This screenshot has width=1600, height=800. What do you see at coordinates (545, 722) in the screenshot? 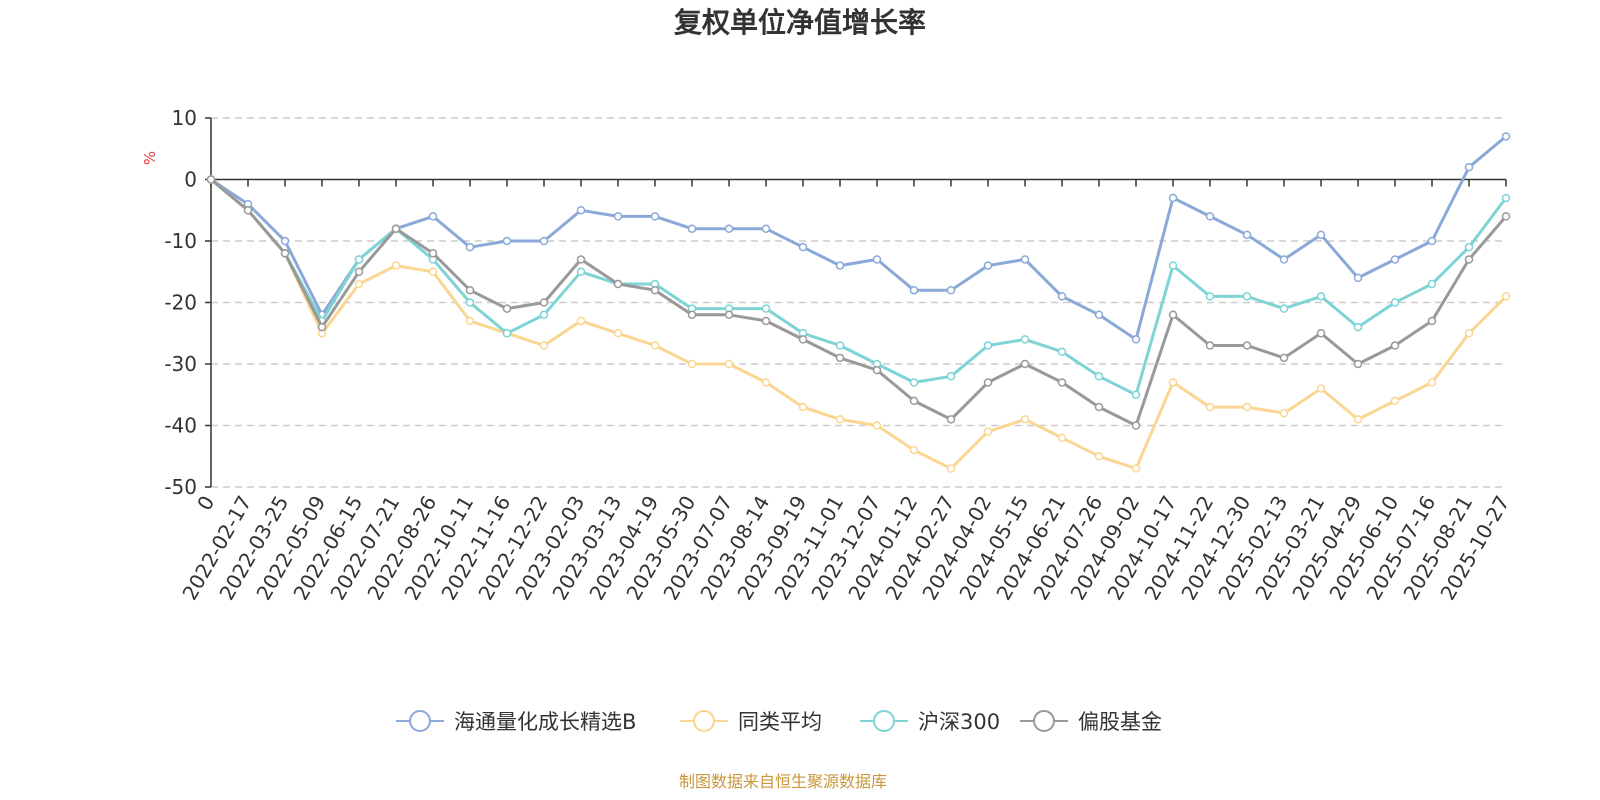
I see `legend-label: 海通量化成长精选B` at bounding box center [545, 722].